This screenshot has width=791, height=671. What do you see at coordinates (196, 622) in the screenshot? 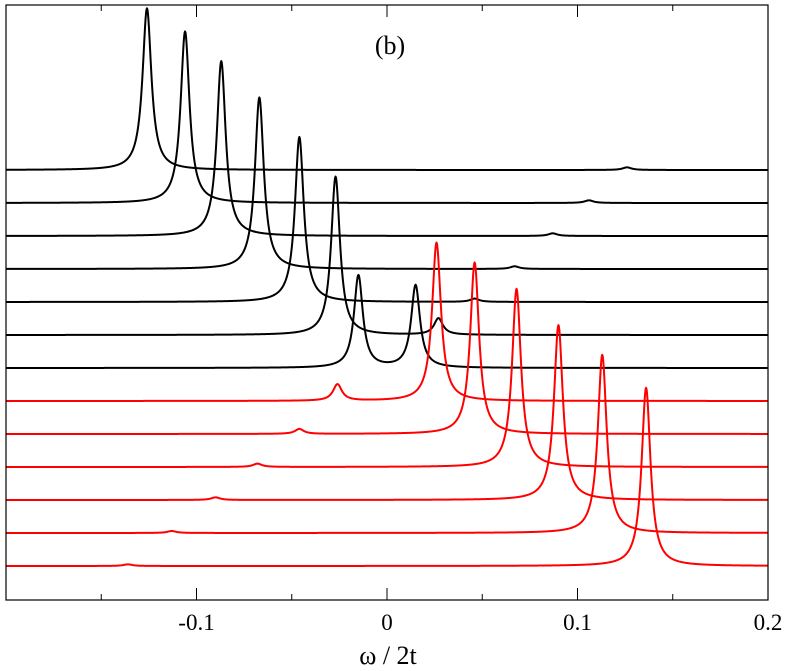
I see `x-tick-label: -0.1` at bounding box center [196, 622].